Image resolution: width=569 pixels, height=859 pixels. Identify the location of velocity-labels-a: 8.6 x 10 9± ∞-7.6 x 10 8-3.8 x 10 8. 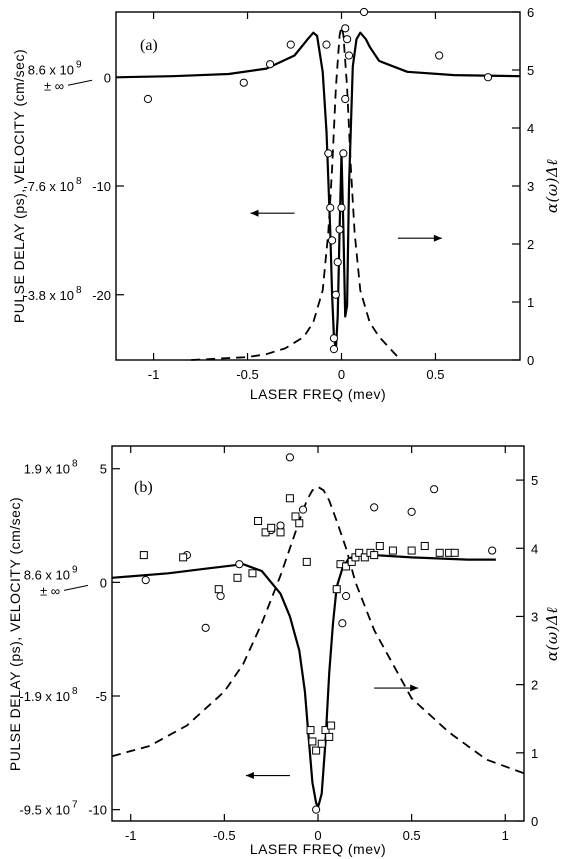
(58, 181).